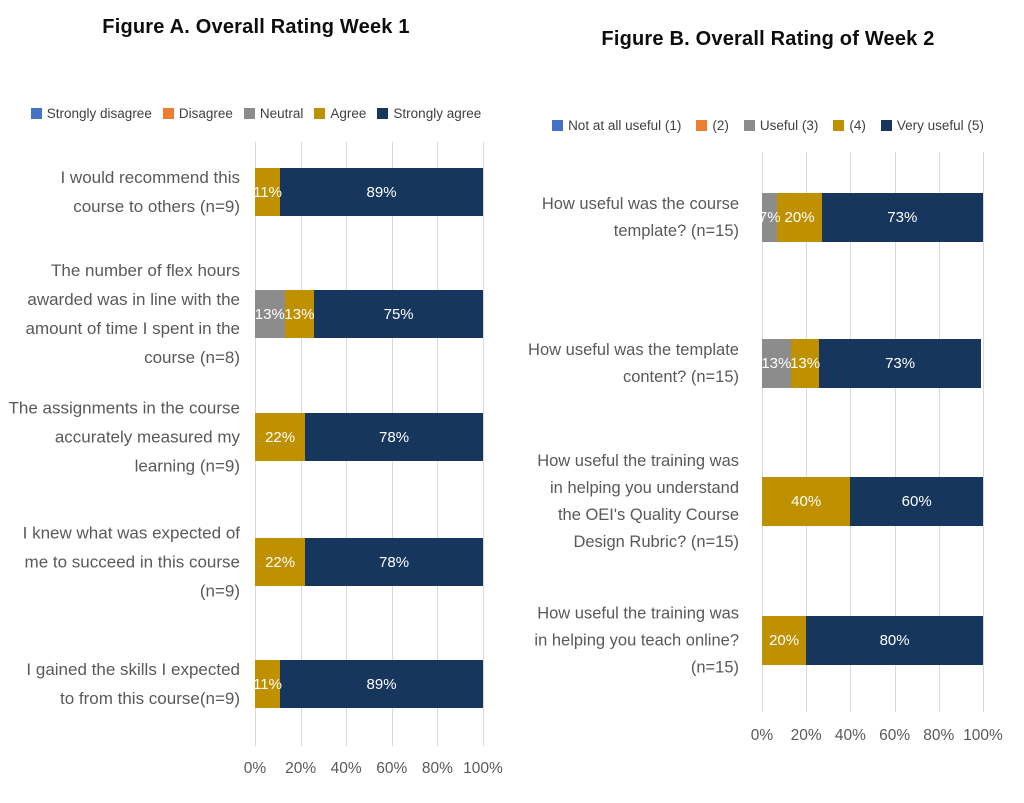  What do you see at coordinates (437, 113) in the screenshot?
I see `legend-label: Strongly agree` at bounding box center [437, 113].